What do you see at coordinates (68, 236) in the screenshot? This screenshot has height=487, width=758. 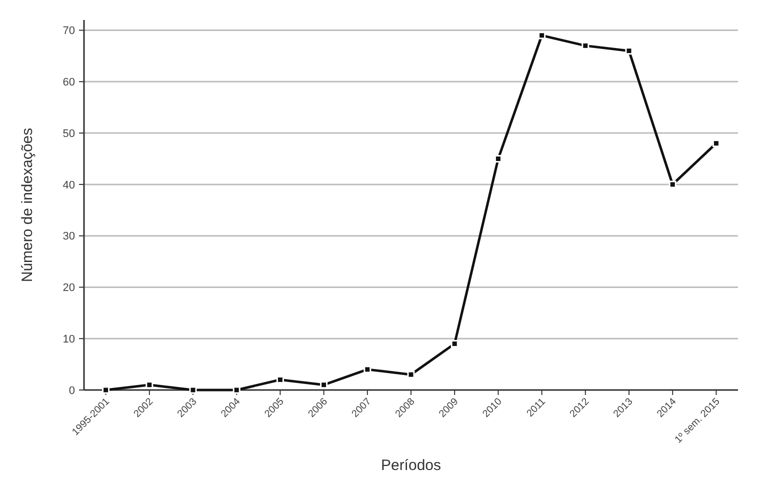 I see `y-tick-label: 30` at bounding box center [68, 236].